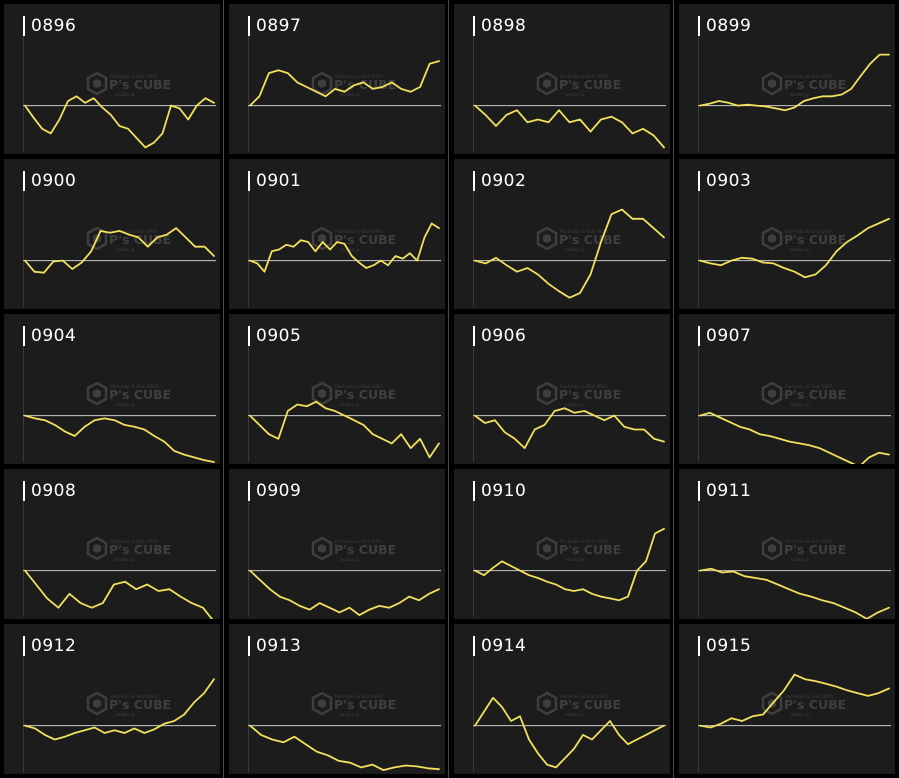  I want to click on chart-panel-0910: 0910 Pachinko & Slot DATA P's CUBE anaba.jp, so click(562, 544).